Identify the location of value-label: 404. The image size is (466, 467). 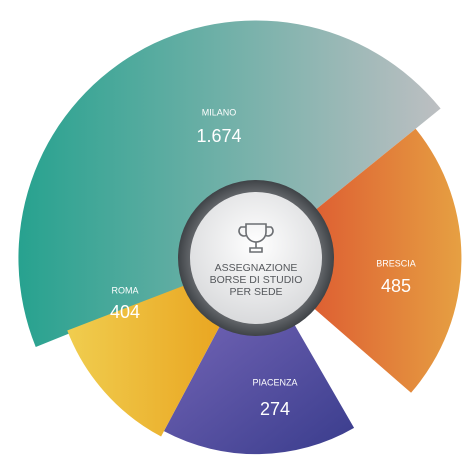
(125, 312).